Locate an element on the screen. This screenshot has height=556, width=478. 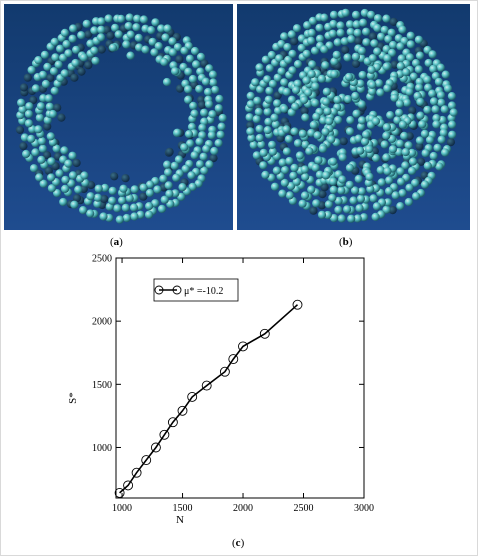
legend-marker is located at coordinates (177, 290).